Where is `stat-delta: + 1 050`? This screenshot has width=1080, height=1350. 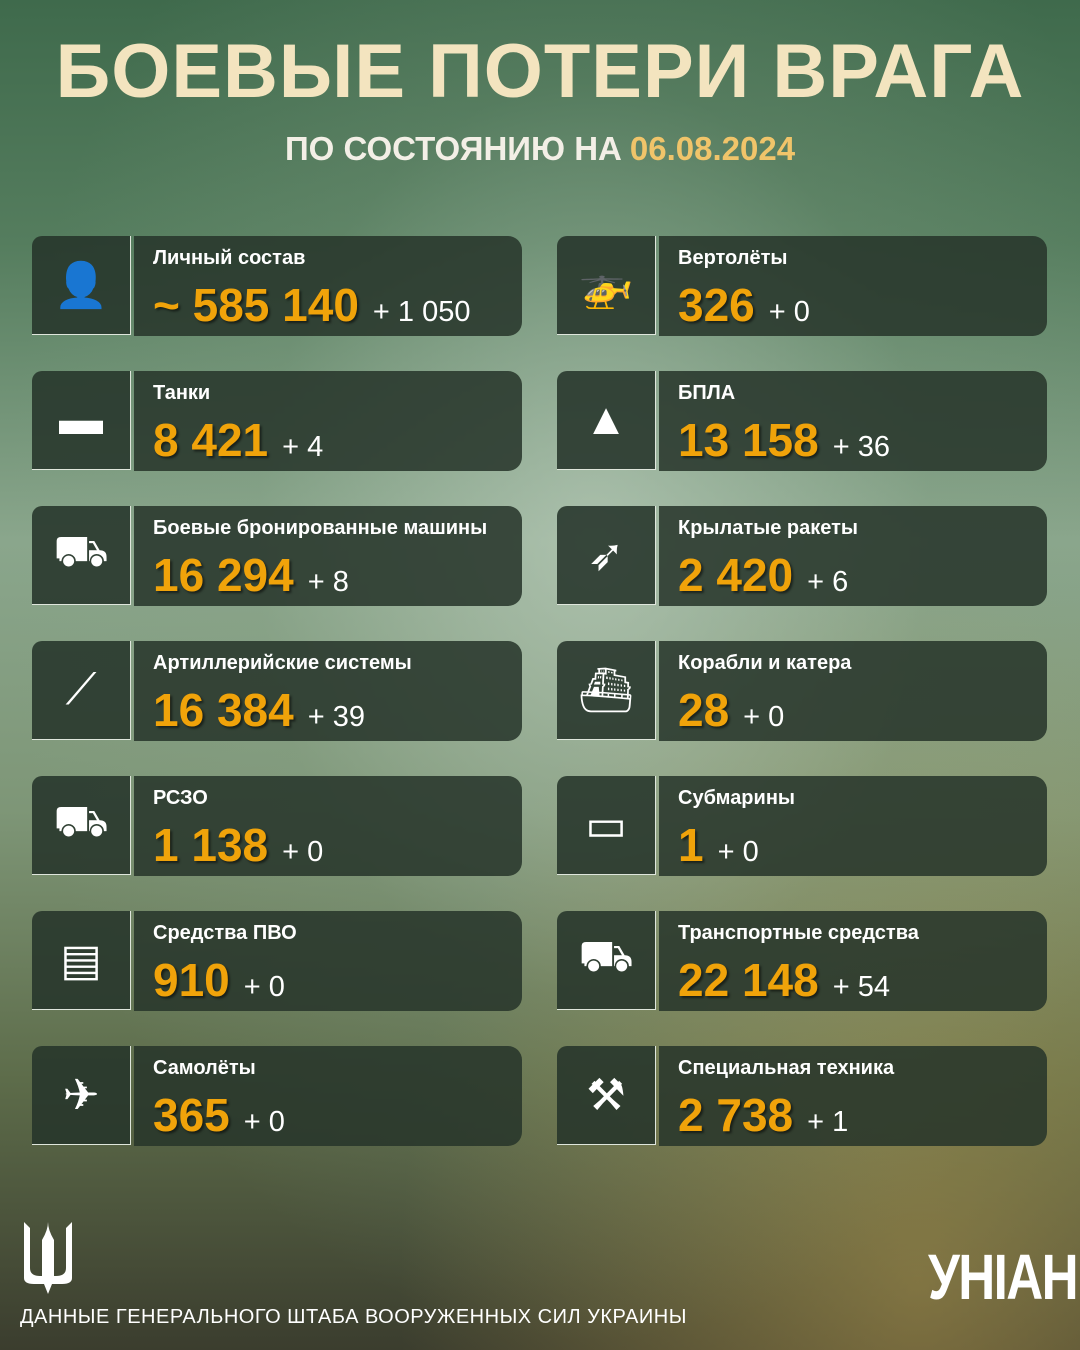 stat-delta: + 1 050 is located at coordinates (421, 312).